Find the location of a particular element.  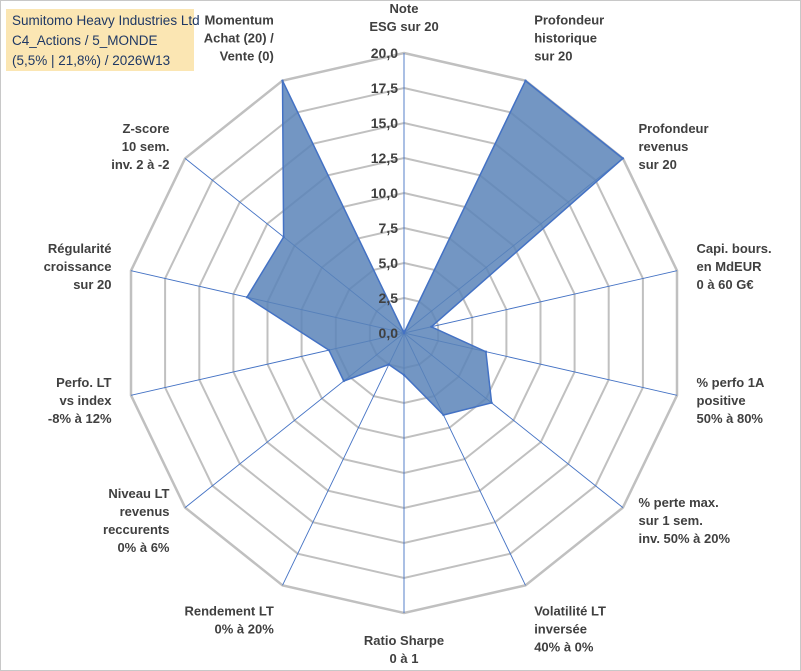

axis-label-14: Momentum Achat (20) / Vente (0) is located at coordinates (239, 38).